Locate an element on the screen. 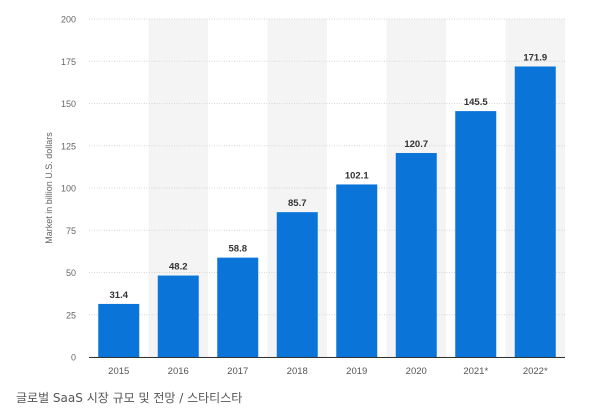  y-axis-label: Market in billion U.S. dollars is located at coordinates (49, 188).